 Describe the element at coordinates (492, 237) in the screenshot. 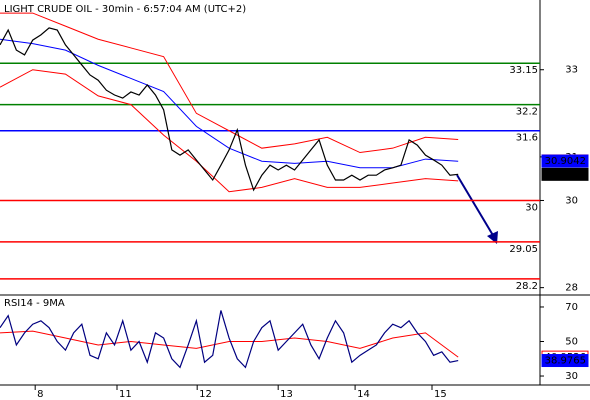

I see `arrow-head` at that location.